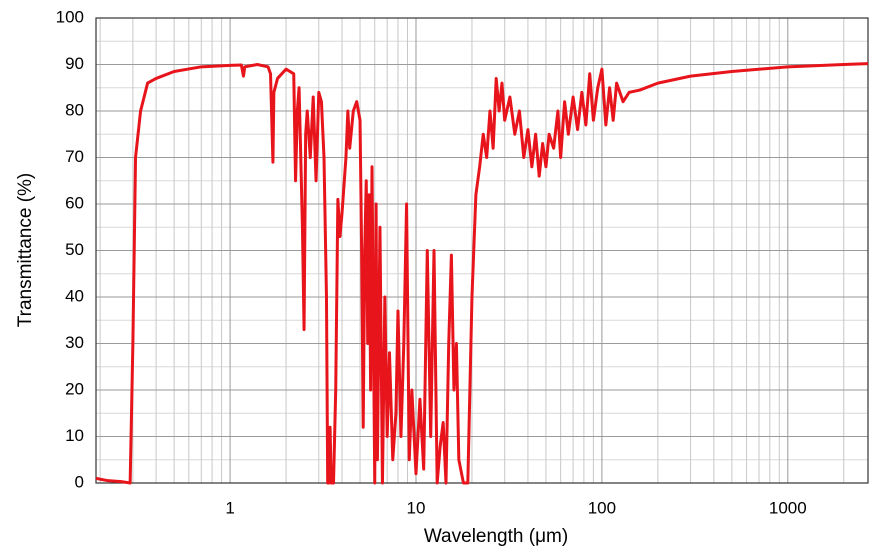 The image size is (870, 550). What do you see at coordinates (79, 481) in the screenshot?
I see `y-tick-label: 0` at bounding box center [79, 481].